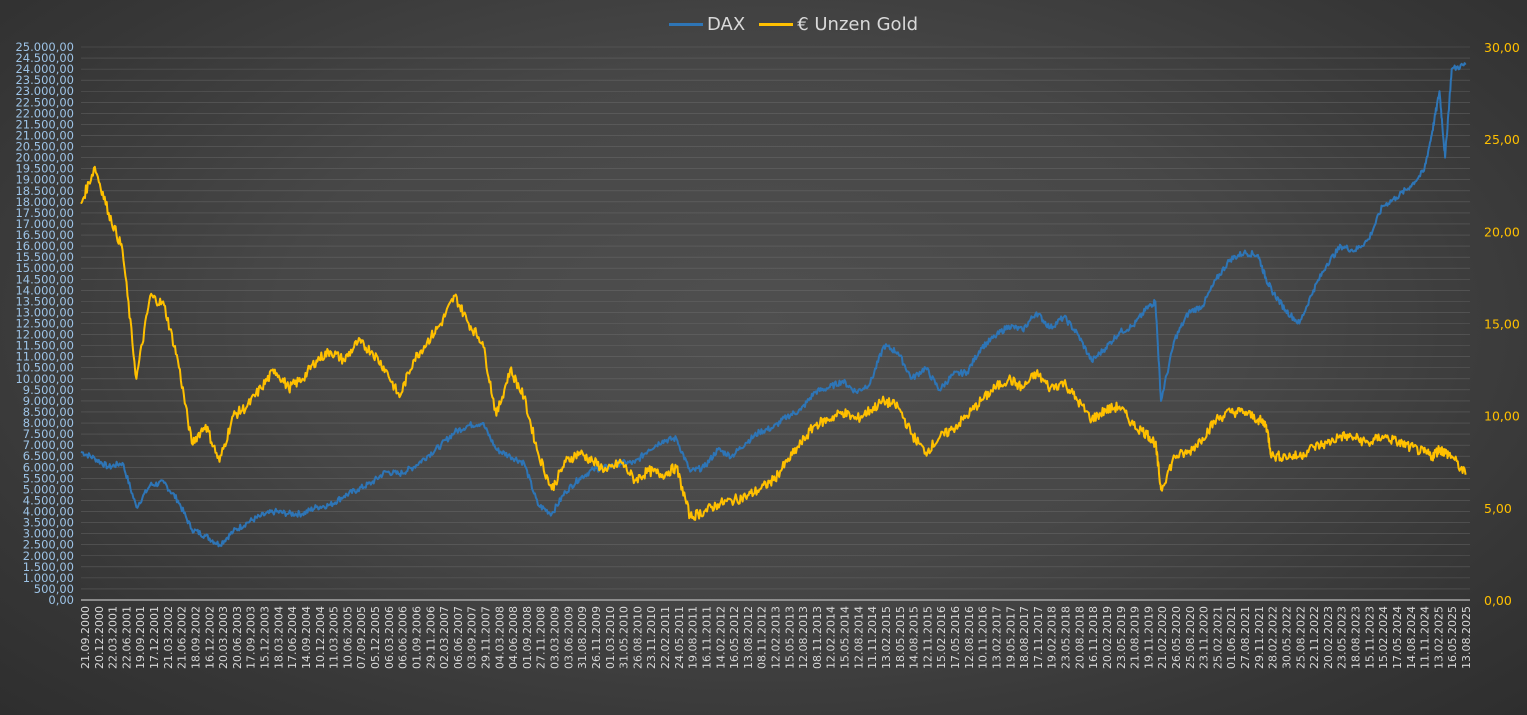 Image resolution: width=1527 pixels, height=715 pixels. What do you see at coordinates (265, 637) in the screenshot?
I see `x-tick-label: 15.12.2003` at bounding box center [265, 637].